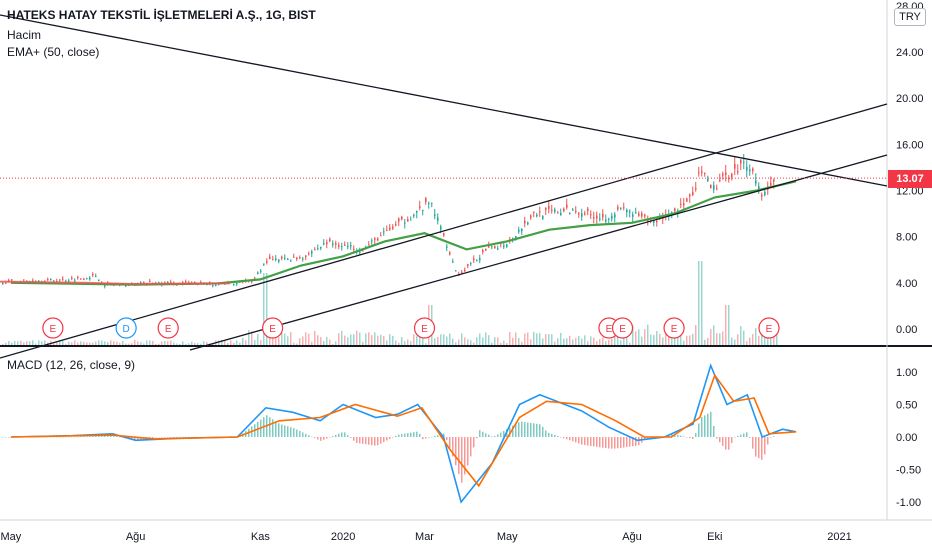  What do you see at coordinates (53, 52) in the screenshot?
I see `ema-legend: EMA+ (50, close)` at bounding box center [53, 52].